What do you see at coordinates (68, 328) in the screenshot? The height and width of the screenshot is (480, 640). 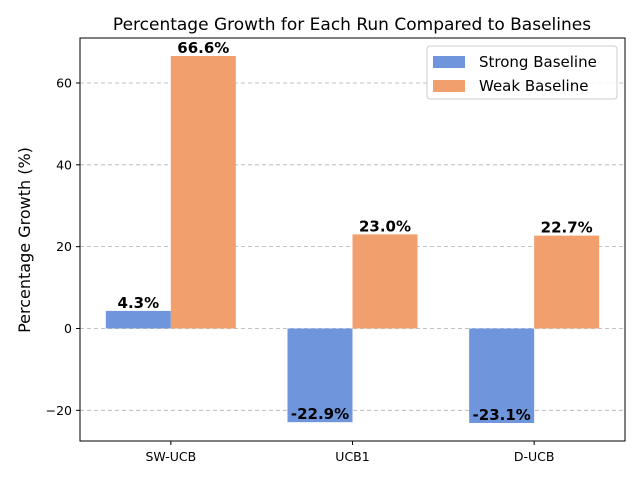 I see `y-tick-label: 0` at bounding box center [68, 328].